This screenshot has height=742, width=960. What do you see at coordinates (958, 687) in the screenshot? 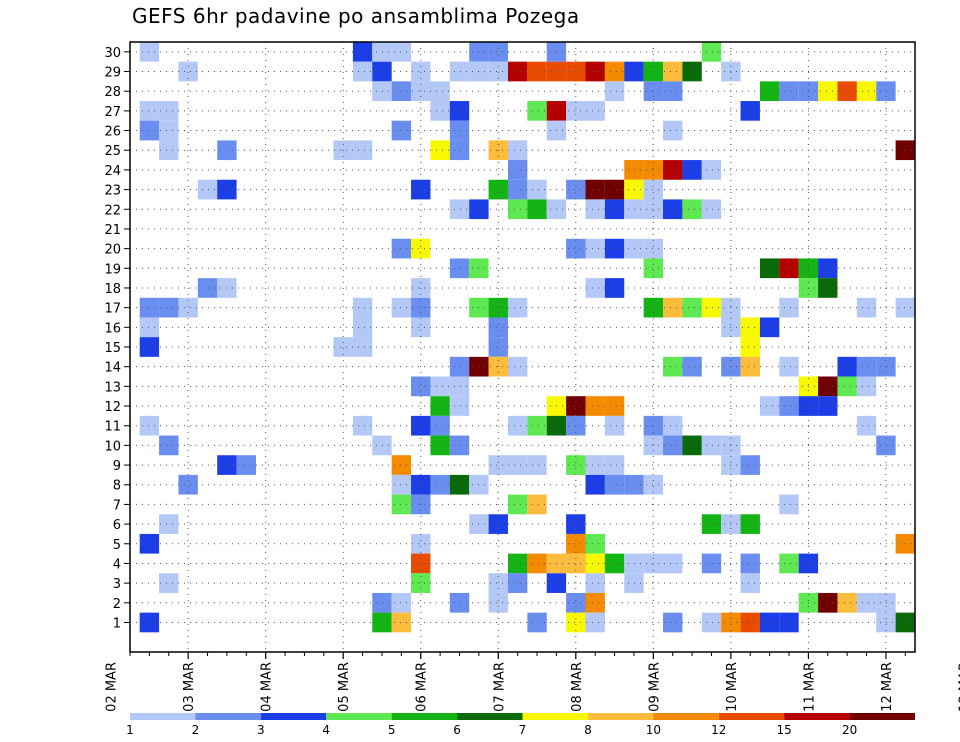
I see `x-tick-label: 13 MAR` at bounding box center [958, 687].